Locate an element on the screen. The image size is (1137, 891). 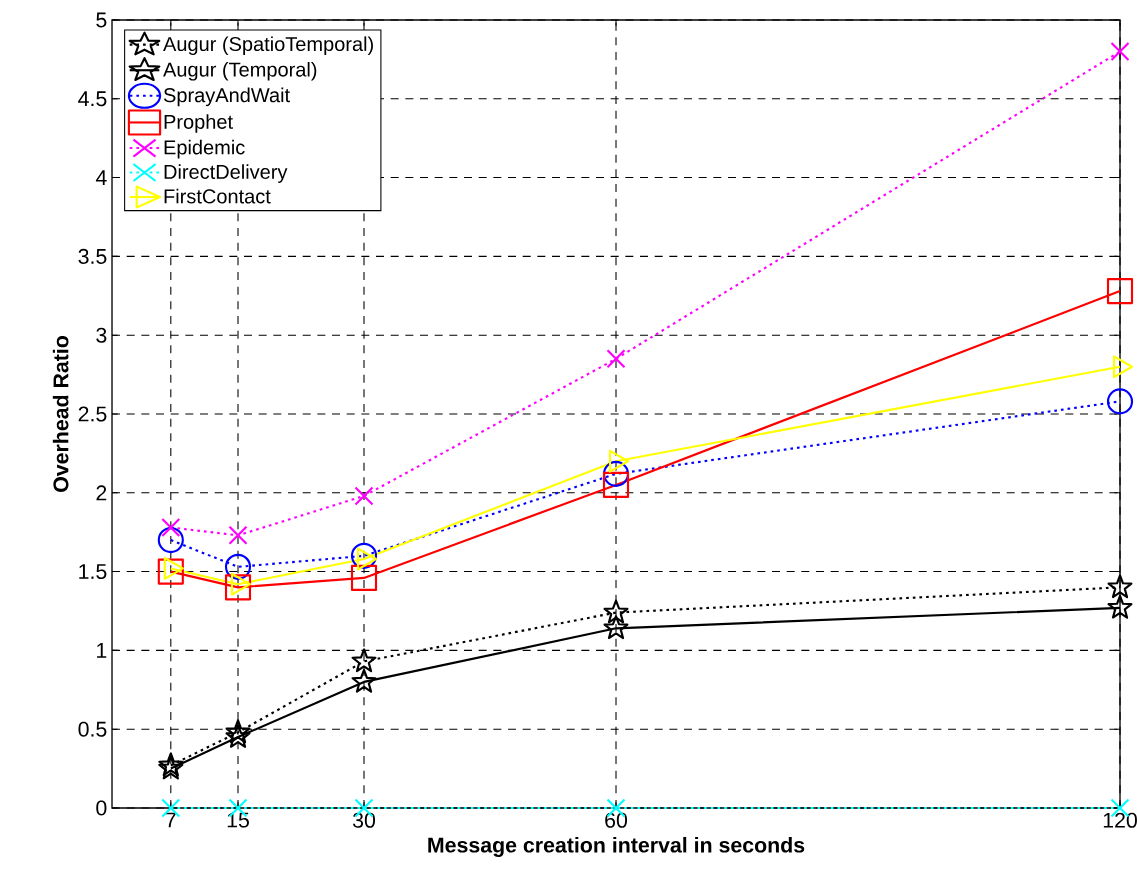
legend-label: Prophet is located at coordinates (198, 123).